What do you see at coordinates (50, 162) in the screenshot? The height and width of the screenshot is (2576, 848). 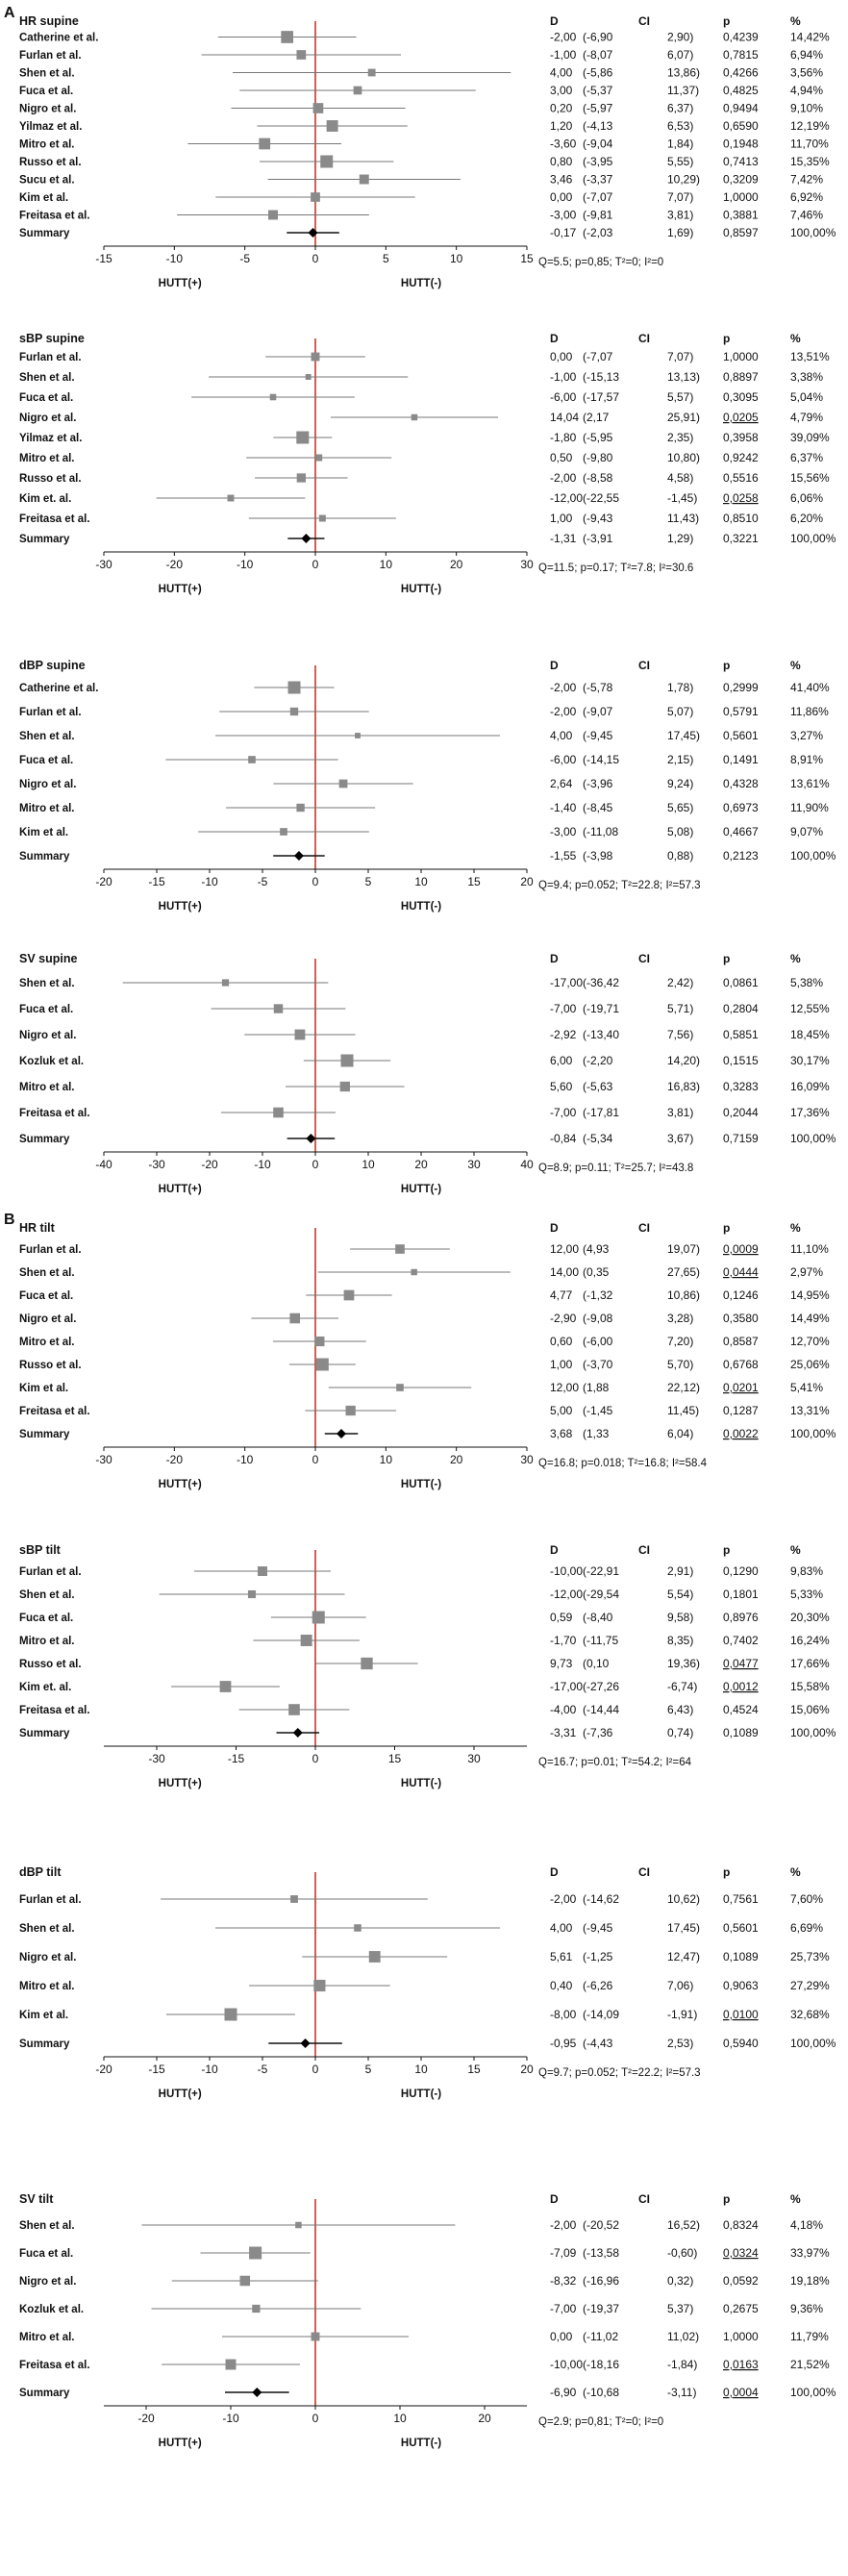 I see `study-label: Russo et al.` at bounding box center [50, 162].